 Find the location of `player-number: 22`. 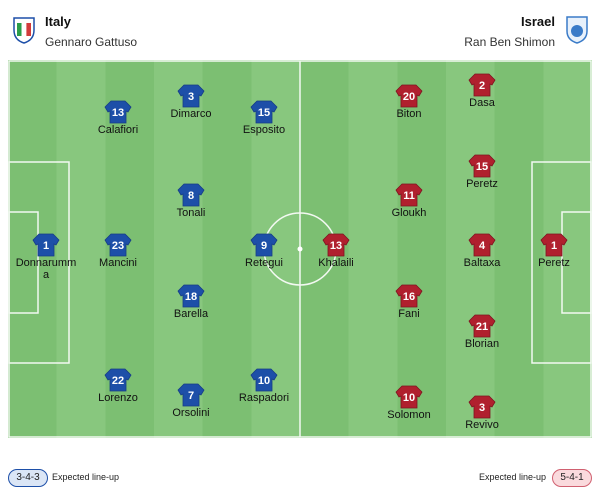

player-number: 22 is located at coordinates (118, 381).